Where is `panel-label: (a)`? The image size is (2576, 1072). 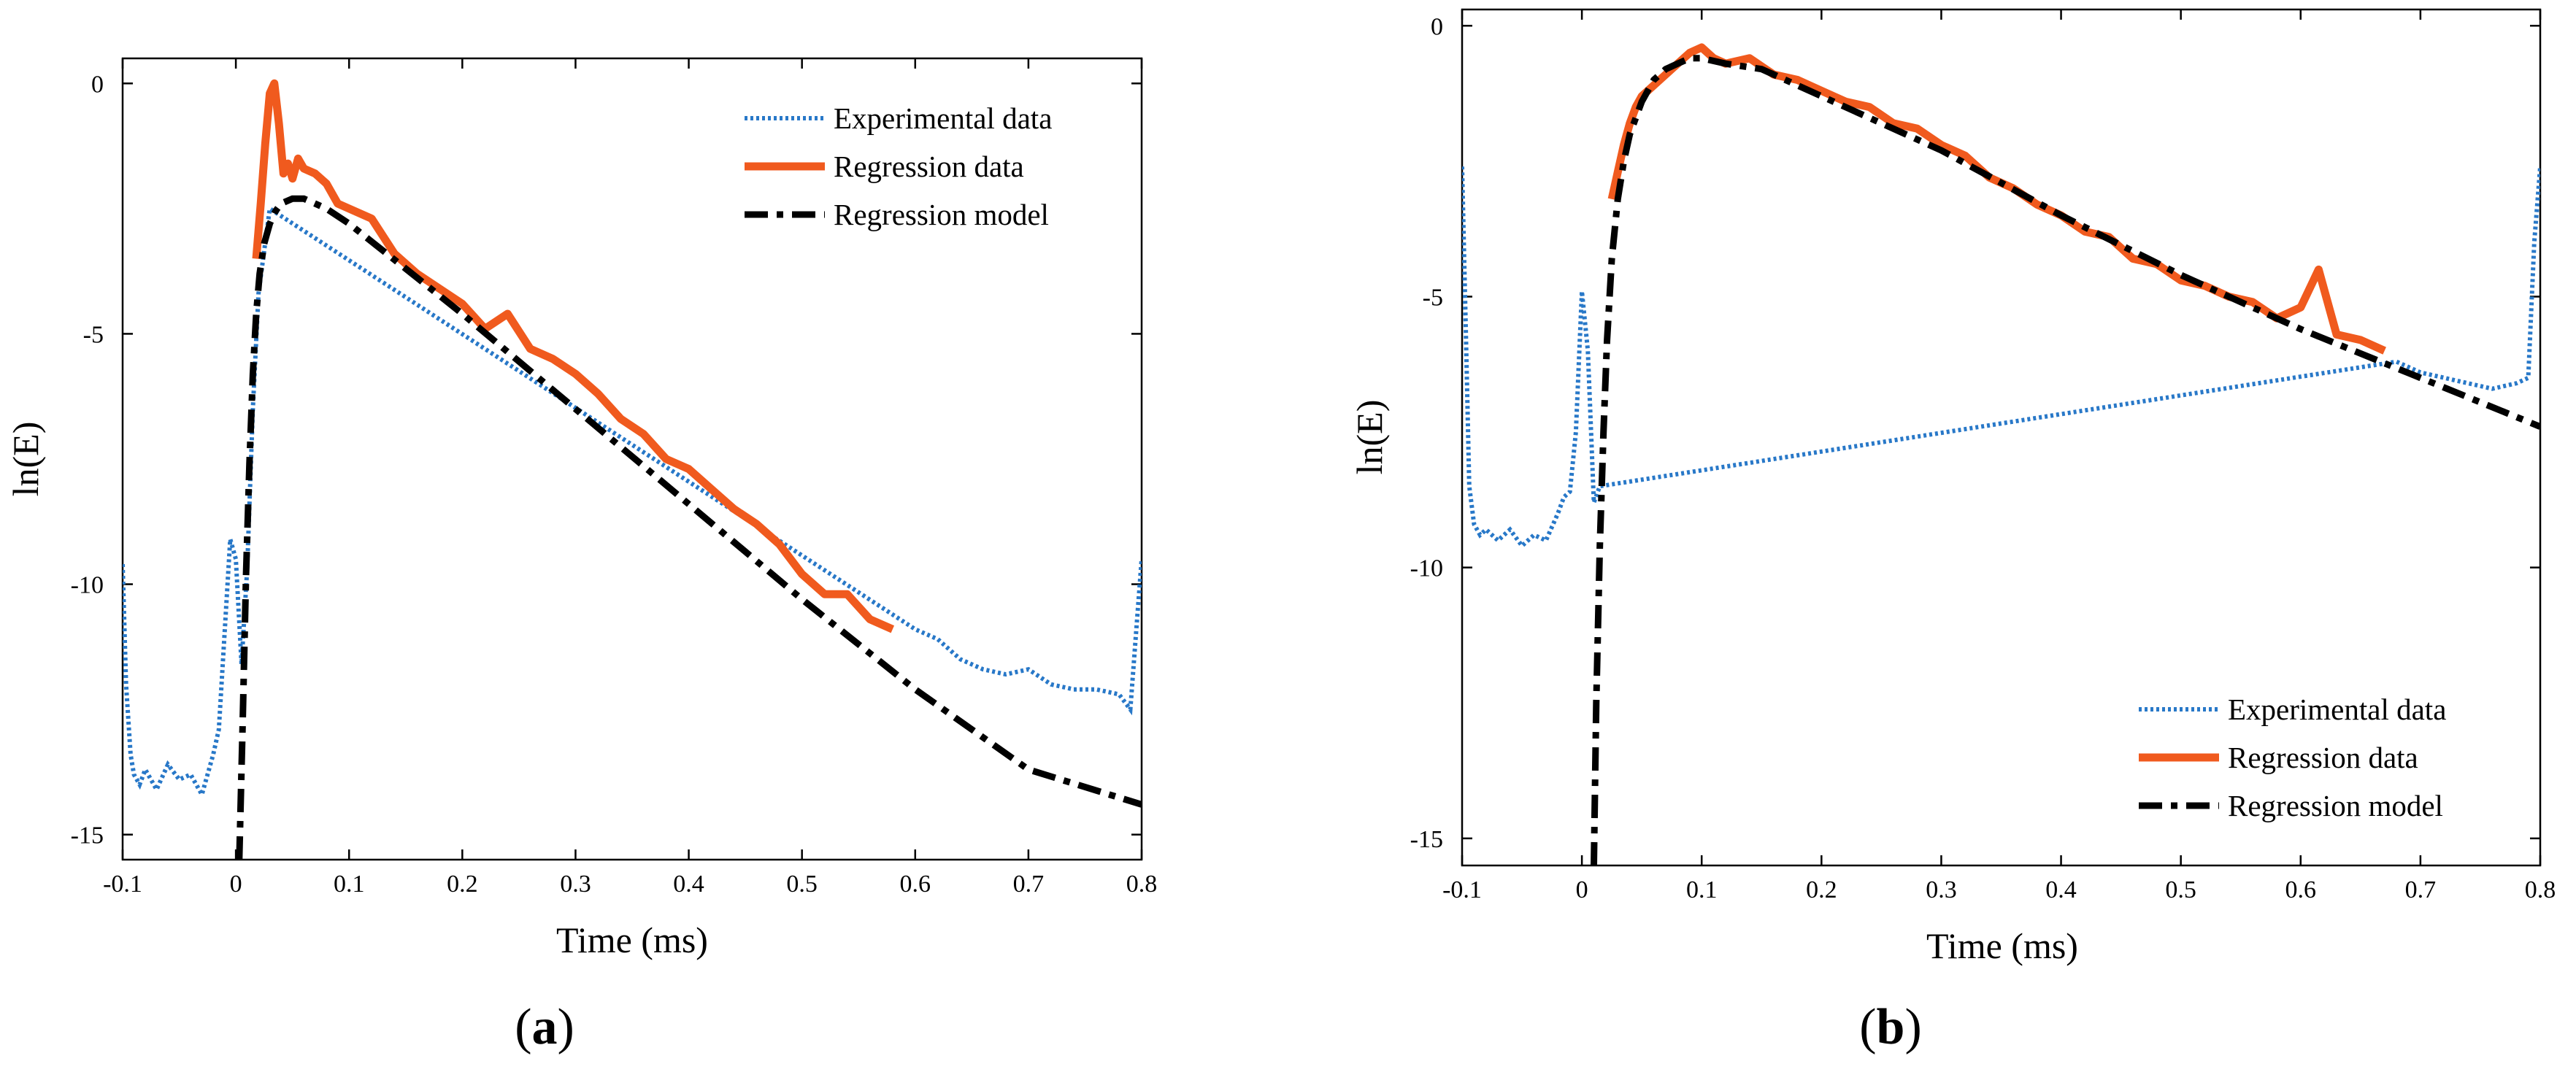 panel-label: (a) is located at coordinates (544, 1027).